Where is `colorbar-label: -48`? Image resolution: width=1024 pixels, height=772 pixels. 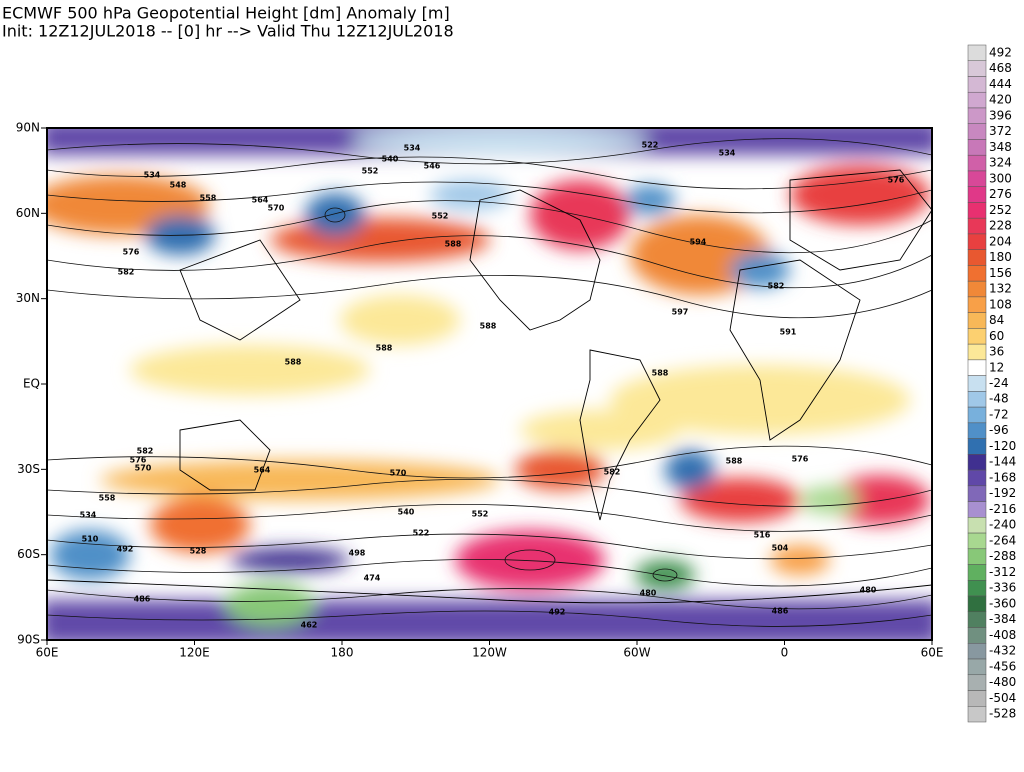
colorbar-label: -48 is located at coordinates (999, 399).